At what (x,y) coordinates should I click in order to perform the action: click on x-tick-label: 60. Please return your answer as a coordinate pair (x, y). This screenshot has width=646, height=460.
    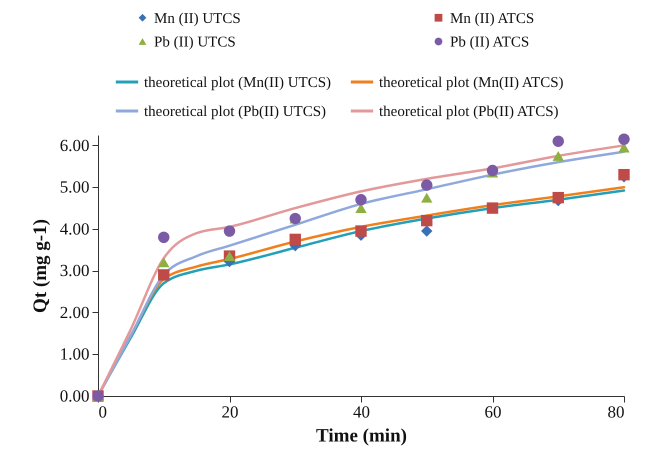
    Looking at the image, I should click on (493, 412).